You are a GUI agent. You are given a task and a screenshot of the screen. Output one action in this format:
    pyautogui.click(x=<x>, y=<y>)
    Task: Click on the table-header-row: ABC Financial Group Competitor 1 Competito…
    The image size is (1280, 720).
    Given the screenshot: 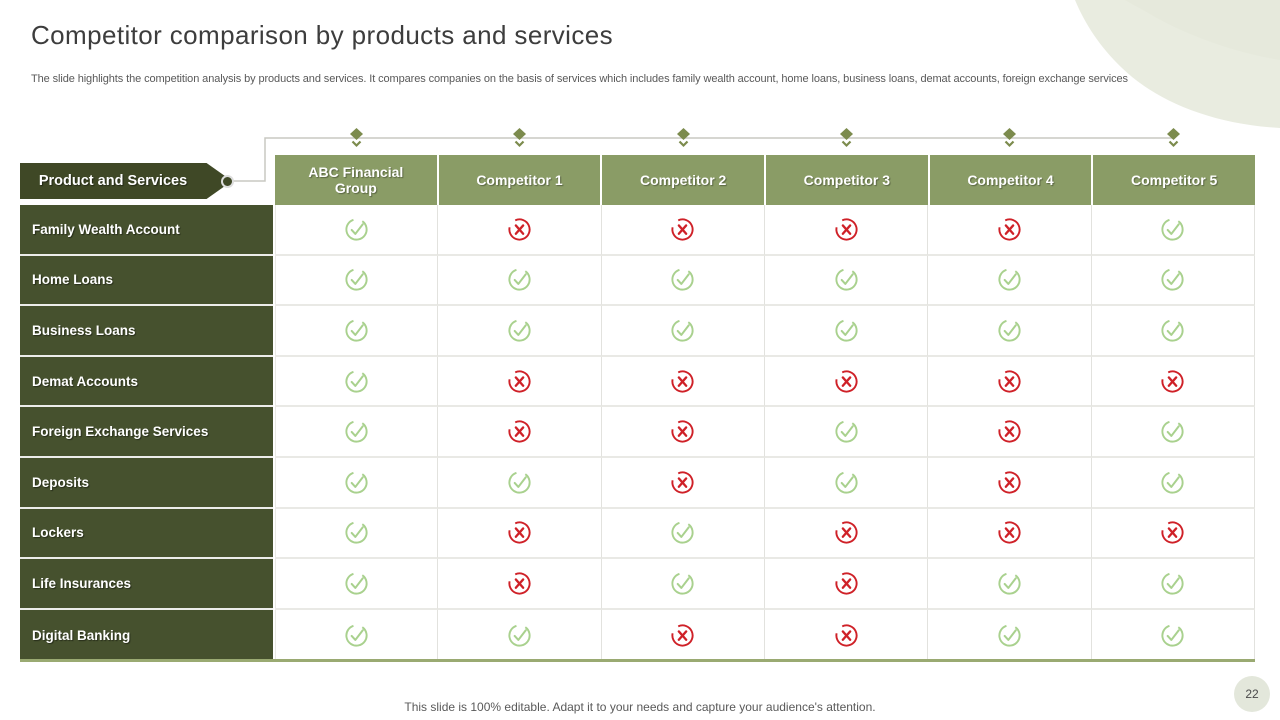 What is the action you would take?
    pyautogui.click(x=765, y=180)
    